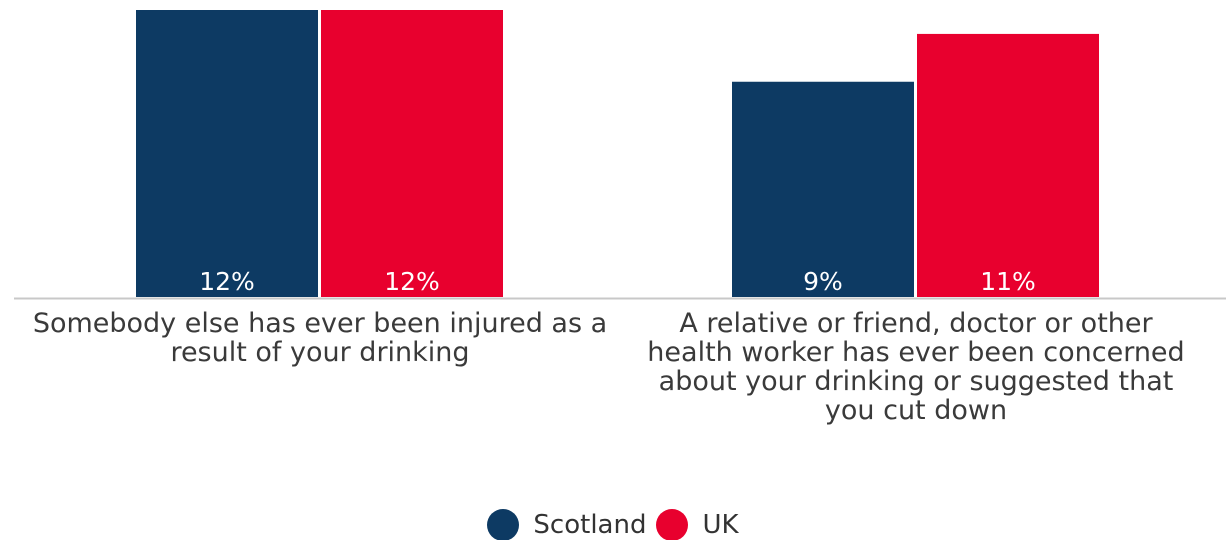 This screenshot has height=540, width=1226. I want to click on legend-swatch-uk, so click(672, 524).